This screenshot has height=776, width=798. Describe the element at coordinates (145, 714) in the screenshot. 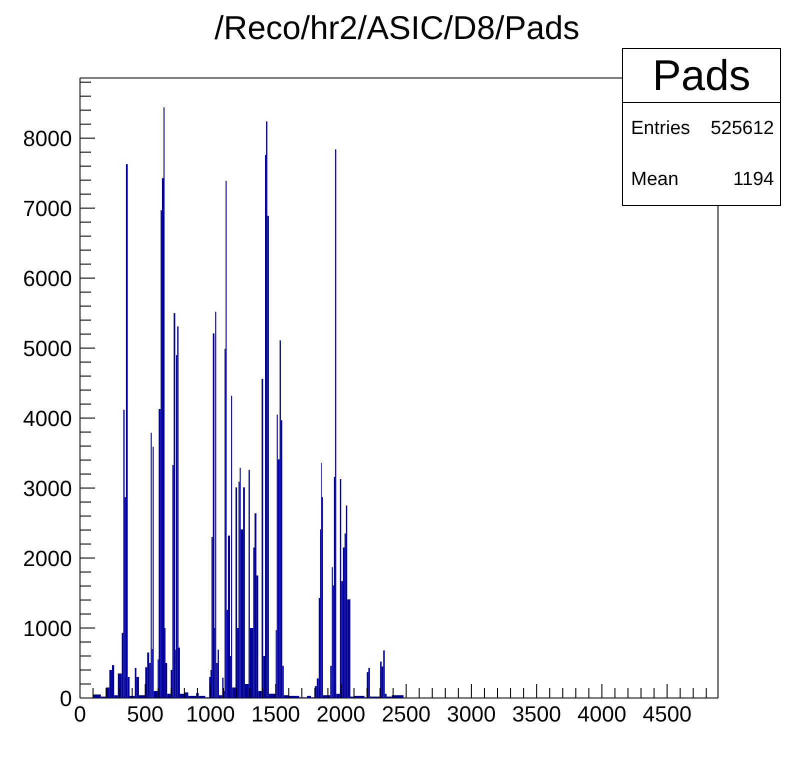

I see `x-tick-label: 500` at that location.